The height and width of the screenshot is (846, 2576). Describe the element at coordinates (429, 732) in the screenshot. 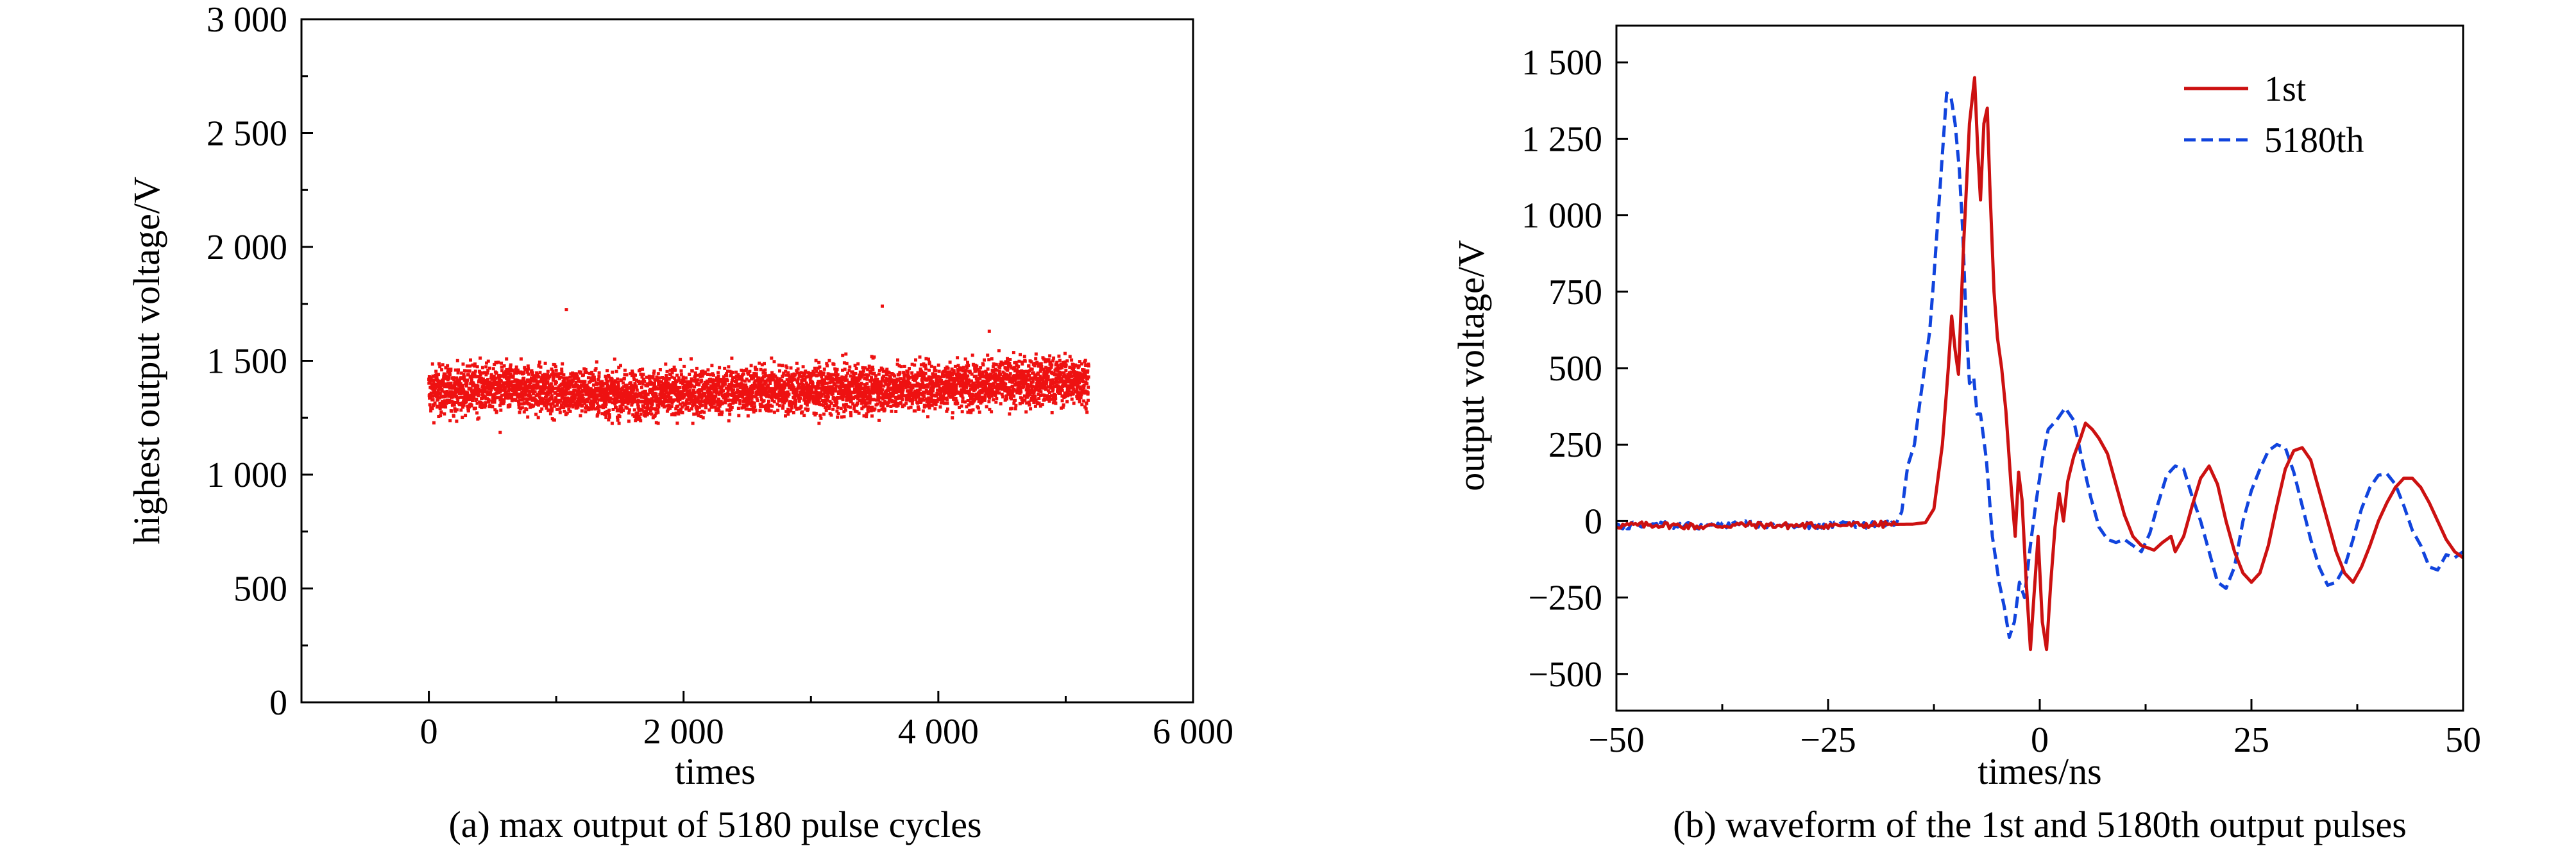

I see `panel-a-xtick-label: 0` at that location.